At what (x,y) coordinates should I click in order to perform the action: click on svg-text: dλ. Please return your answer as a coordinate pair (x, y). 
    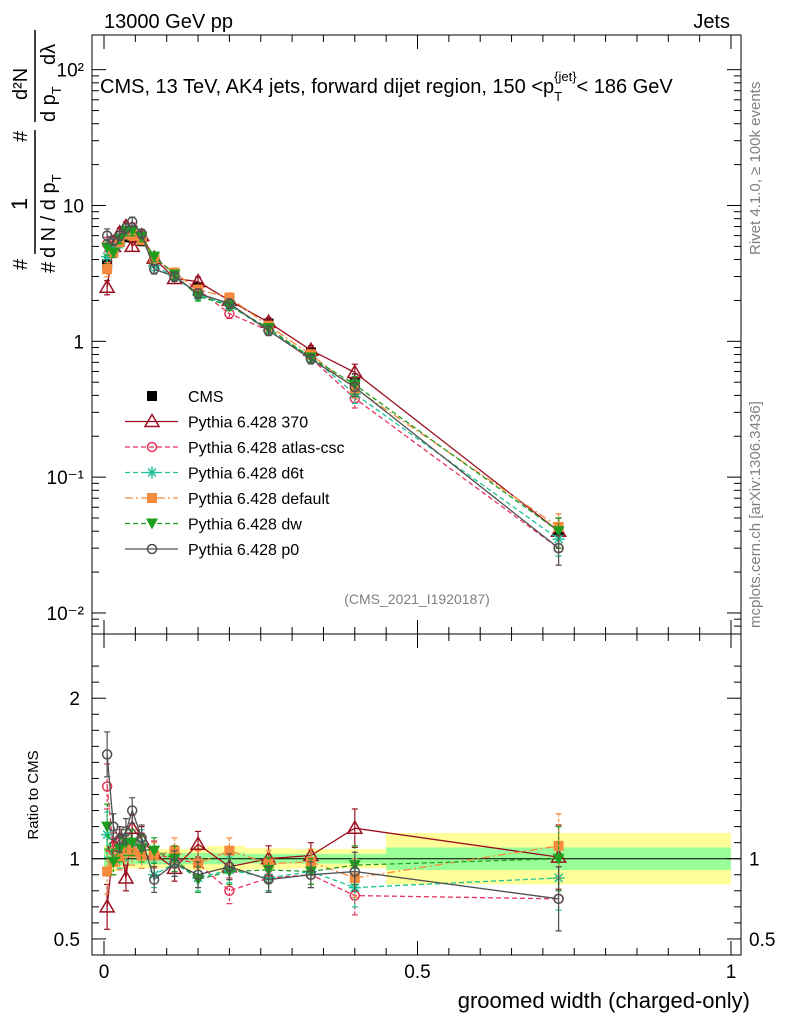
    Looking at the image, I should click on (49, 54).